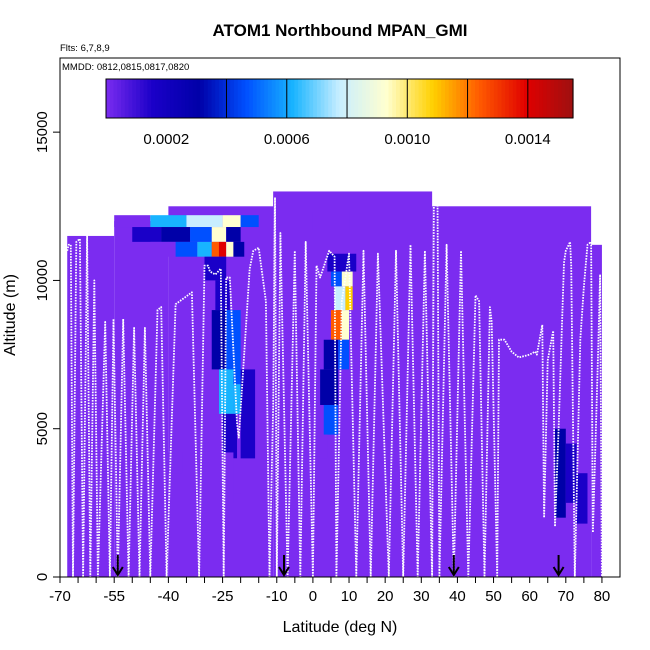 The width and height of the screenshot is (650, 650). Describe the element at coordinates (528, 139) in the screenshot. I see `colorbar-tick-label-3: 0.0014` at that location.